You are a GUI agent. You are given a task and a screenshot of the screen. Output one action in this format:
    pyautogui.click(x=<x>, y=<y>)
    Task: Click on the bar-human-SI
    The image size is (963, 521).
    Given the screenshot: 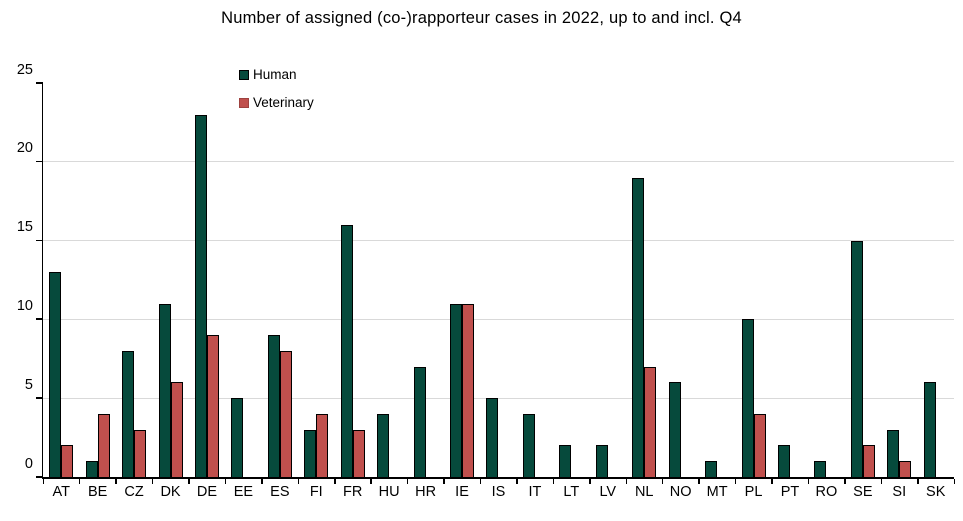 What is the action you would take?
    pyautogui.click(x=893, y=453)
    